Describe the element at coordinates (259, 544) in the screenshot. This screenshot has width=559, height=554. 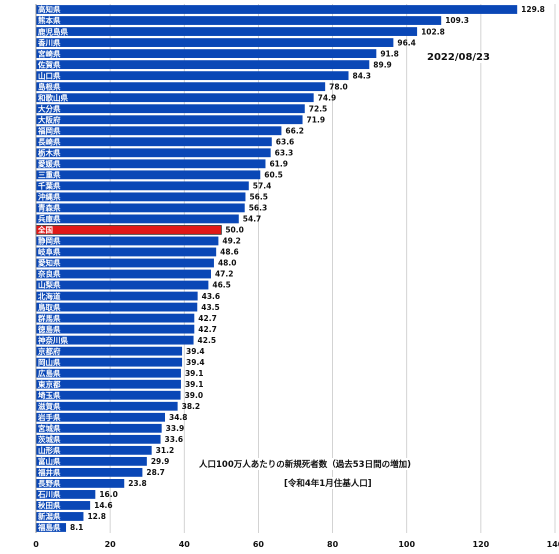
I see `x-tick-label: 60` at that location.